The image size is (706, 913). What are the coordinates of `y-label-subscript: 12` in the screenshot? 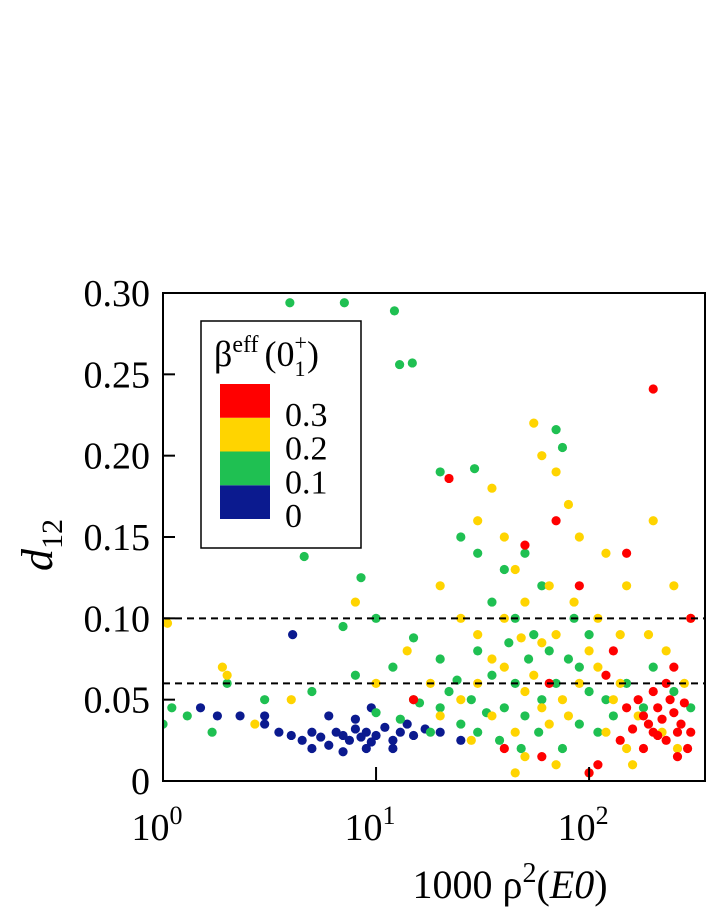 It's located at (52, 534).